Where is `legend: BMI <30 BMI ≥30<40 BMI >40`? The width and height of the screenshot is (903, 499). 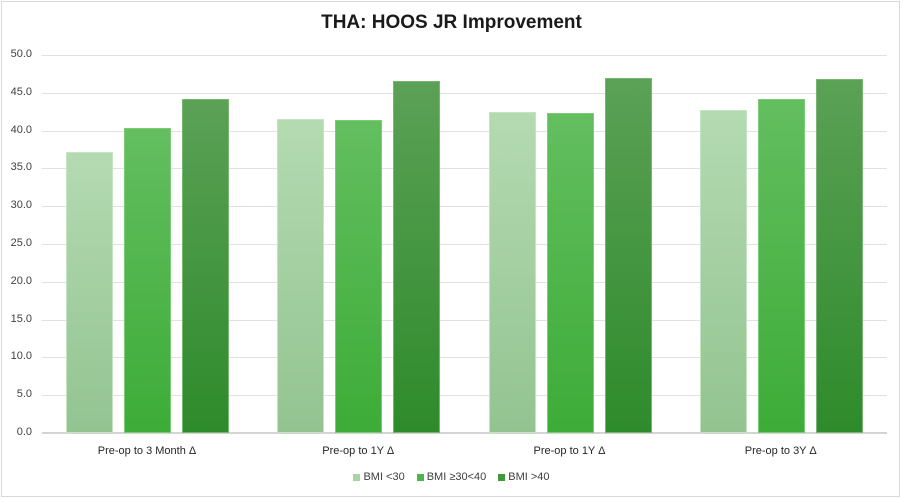 legend: BMI <30 BMI ≥30<40 BMI >40 is located at coordinates (451, 477).